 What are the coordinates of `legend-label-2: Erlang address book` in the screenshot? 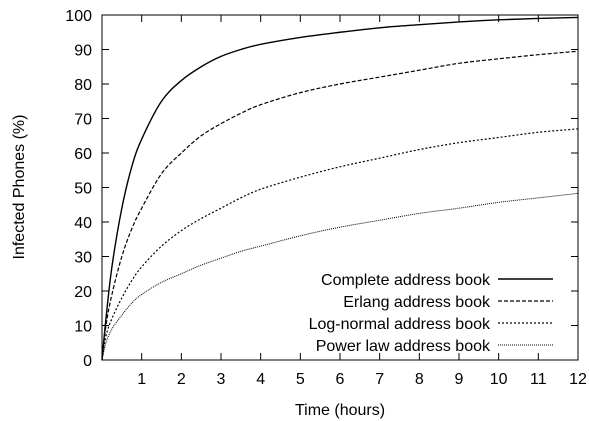 It's located at (417, 302).